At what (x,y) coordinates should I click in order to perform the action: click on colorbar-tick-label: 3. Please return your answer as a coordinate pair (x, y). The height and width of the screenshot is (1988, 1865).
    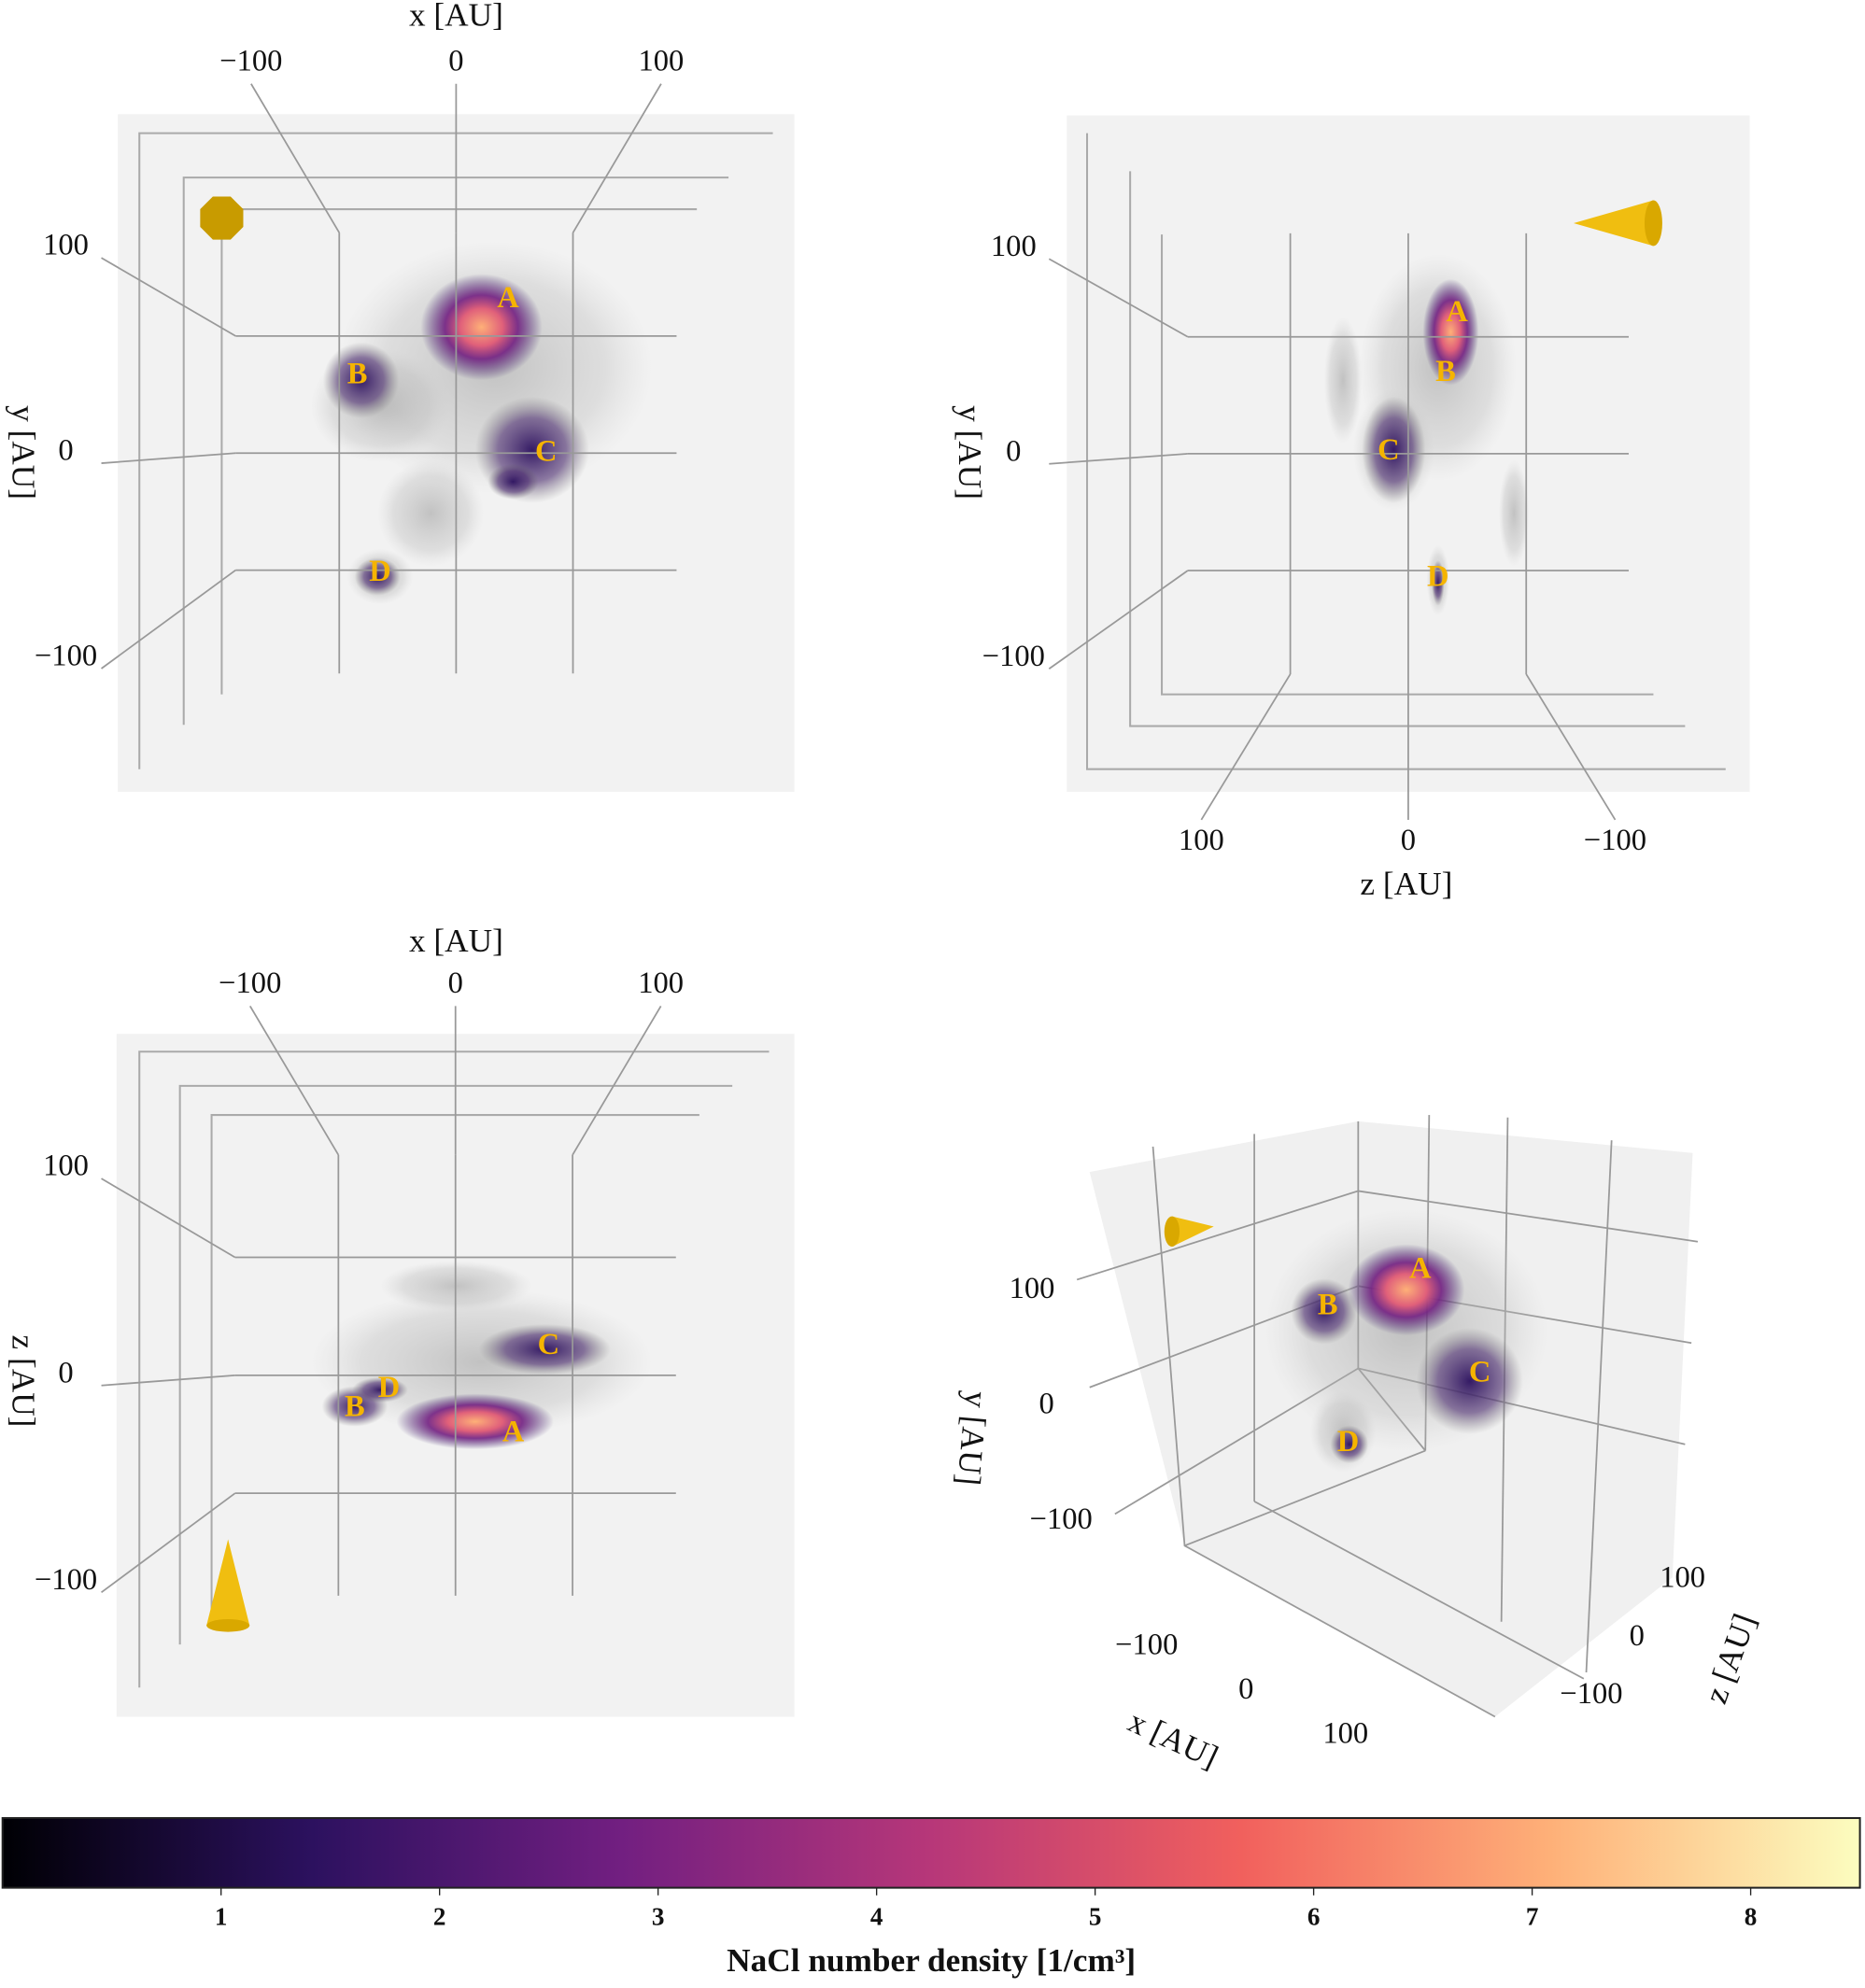
    Looking at the image, I should click on (658, 1917).